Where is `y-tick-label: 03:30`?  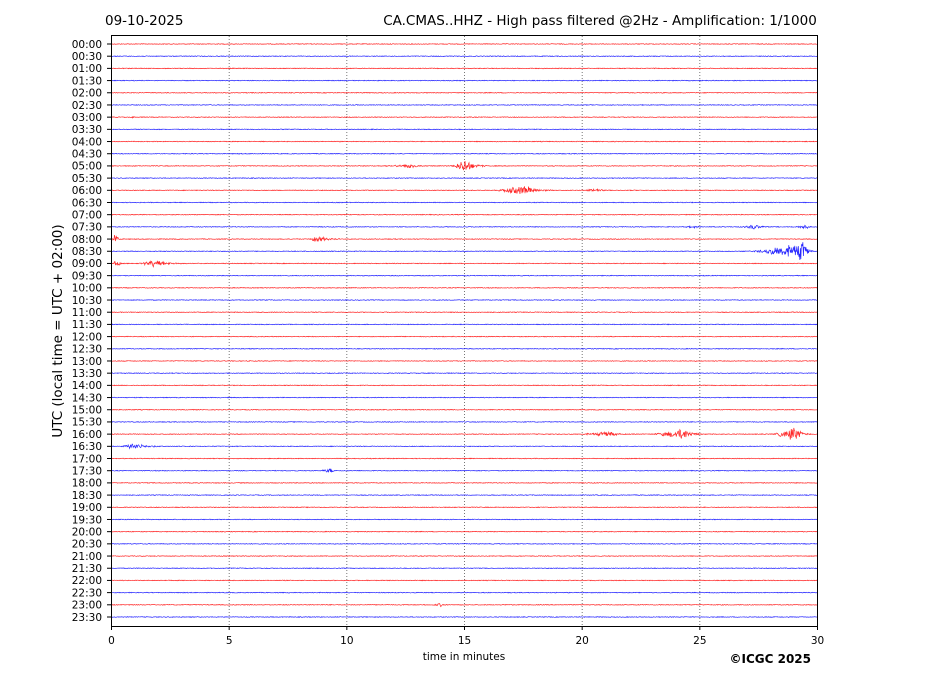 y-tick-label: 03:30 is located at coordinates (87, 130).